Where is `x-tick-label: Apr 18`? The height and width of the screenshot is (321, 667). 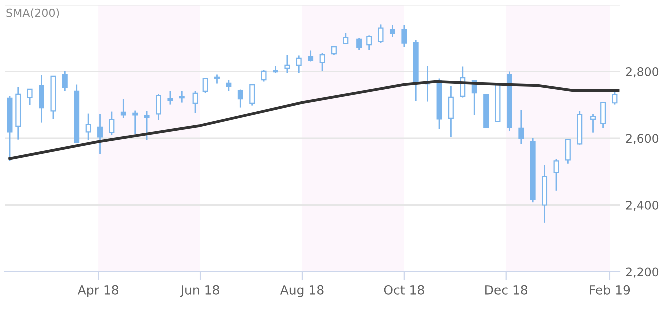
x-tick-label: Apr 18 is located at coordinates (98, 291).